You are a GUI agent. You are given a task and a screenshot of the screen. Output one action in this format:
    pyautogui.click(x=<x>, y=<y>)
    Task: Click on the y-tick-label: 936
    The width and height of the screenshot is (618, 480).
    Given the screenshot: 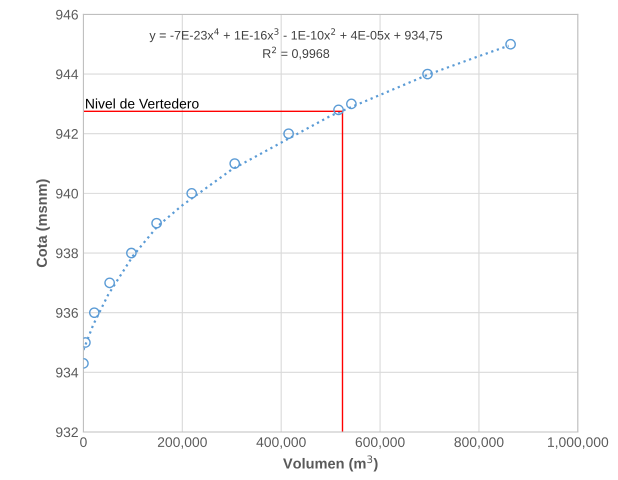 What is the action you would take?
    pyautogui.click(x=67, y=313)
    